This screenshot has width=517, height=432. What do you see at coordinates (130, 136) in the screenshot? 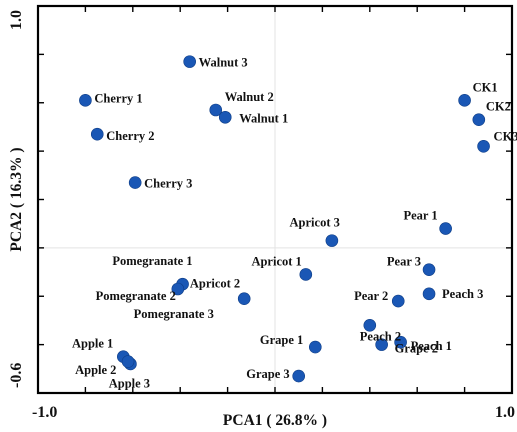
I see `label-cherry-2: Cherry 2` at bounding box center [130, 136].